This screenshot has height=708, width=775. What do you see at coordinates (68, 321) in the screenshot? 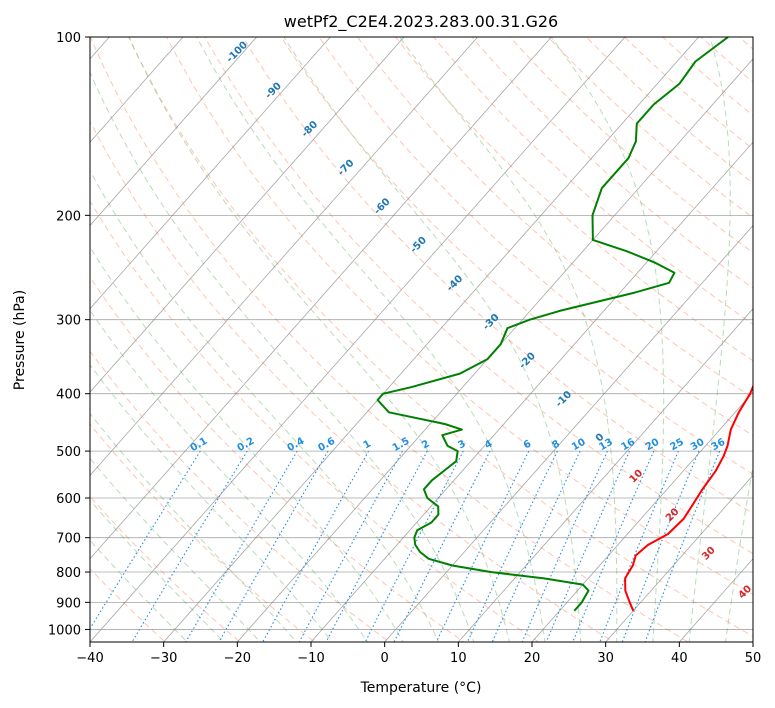
I see `y-tick-label: 300` at bounding box center [68, 321].